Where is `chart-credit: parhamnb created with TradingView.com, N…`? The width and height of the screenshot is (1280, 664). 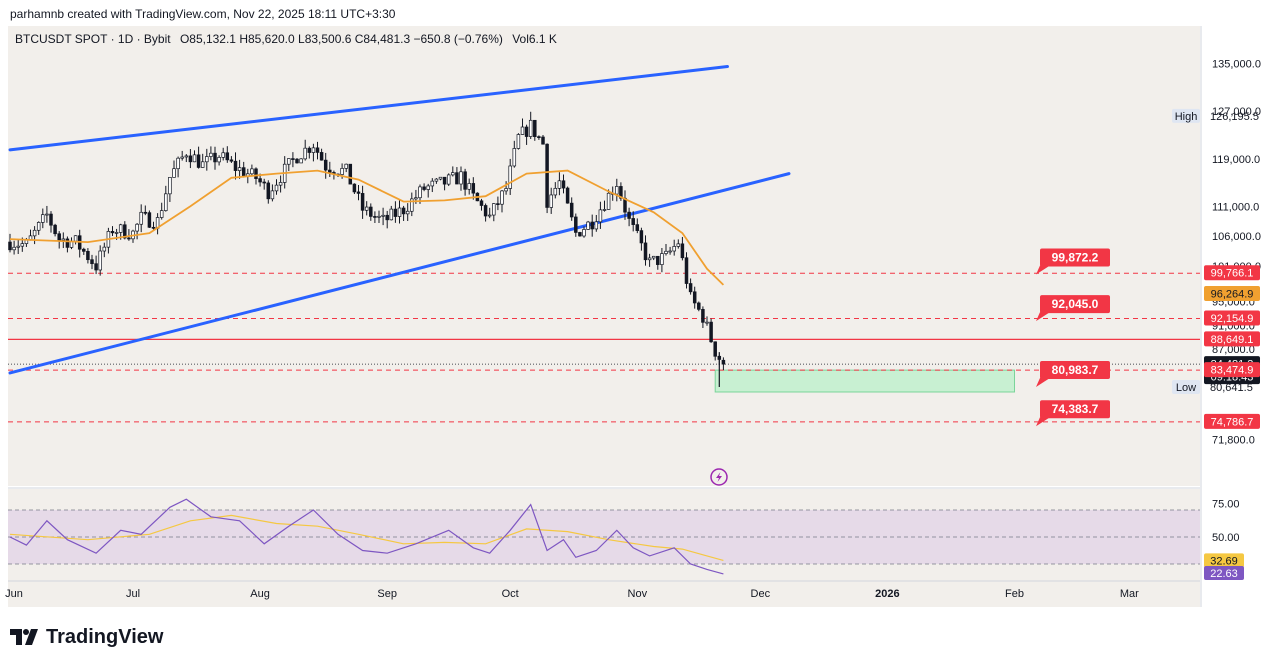 chart-credit: parhamnb created with TradingView.com, N… is located at coordinates (203, 14).